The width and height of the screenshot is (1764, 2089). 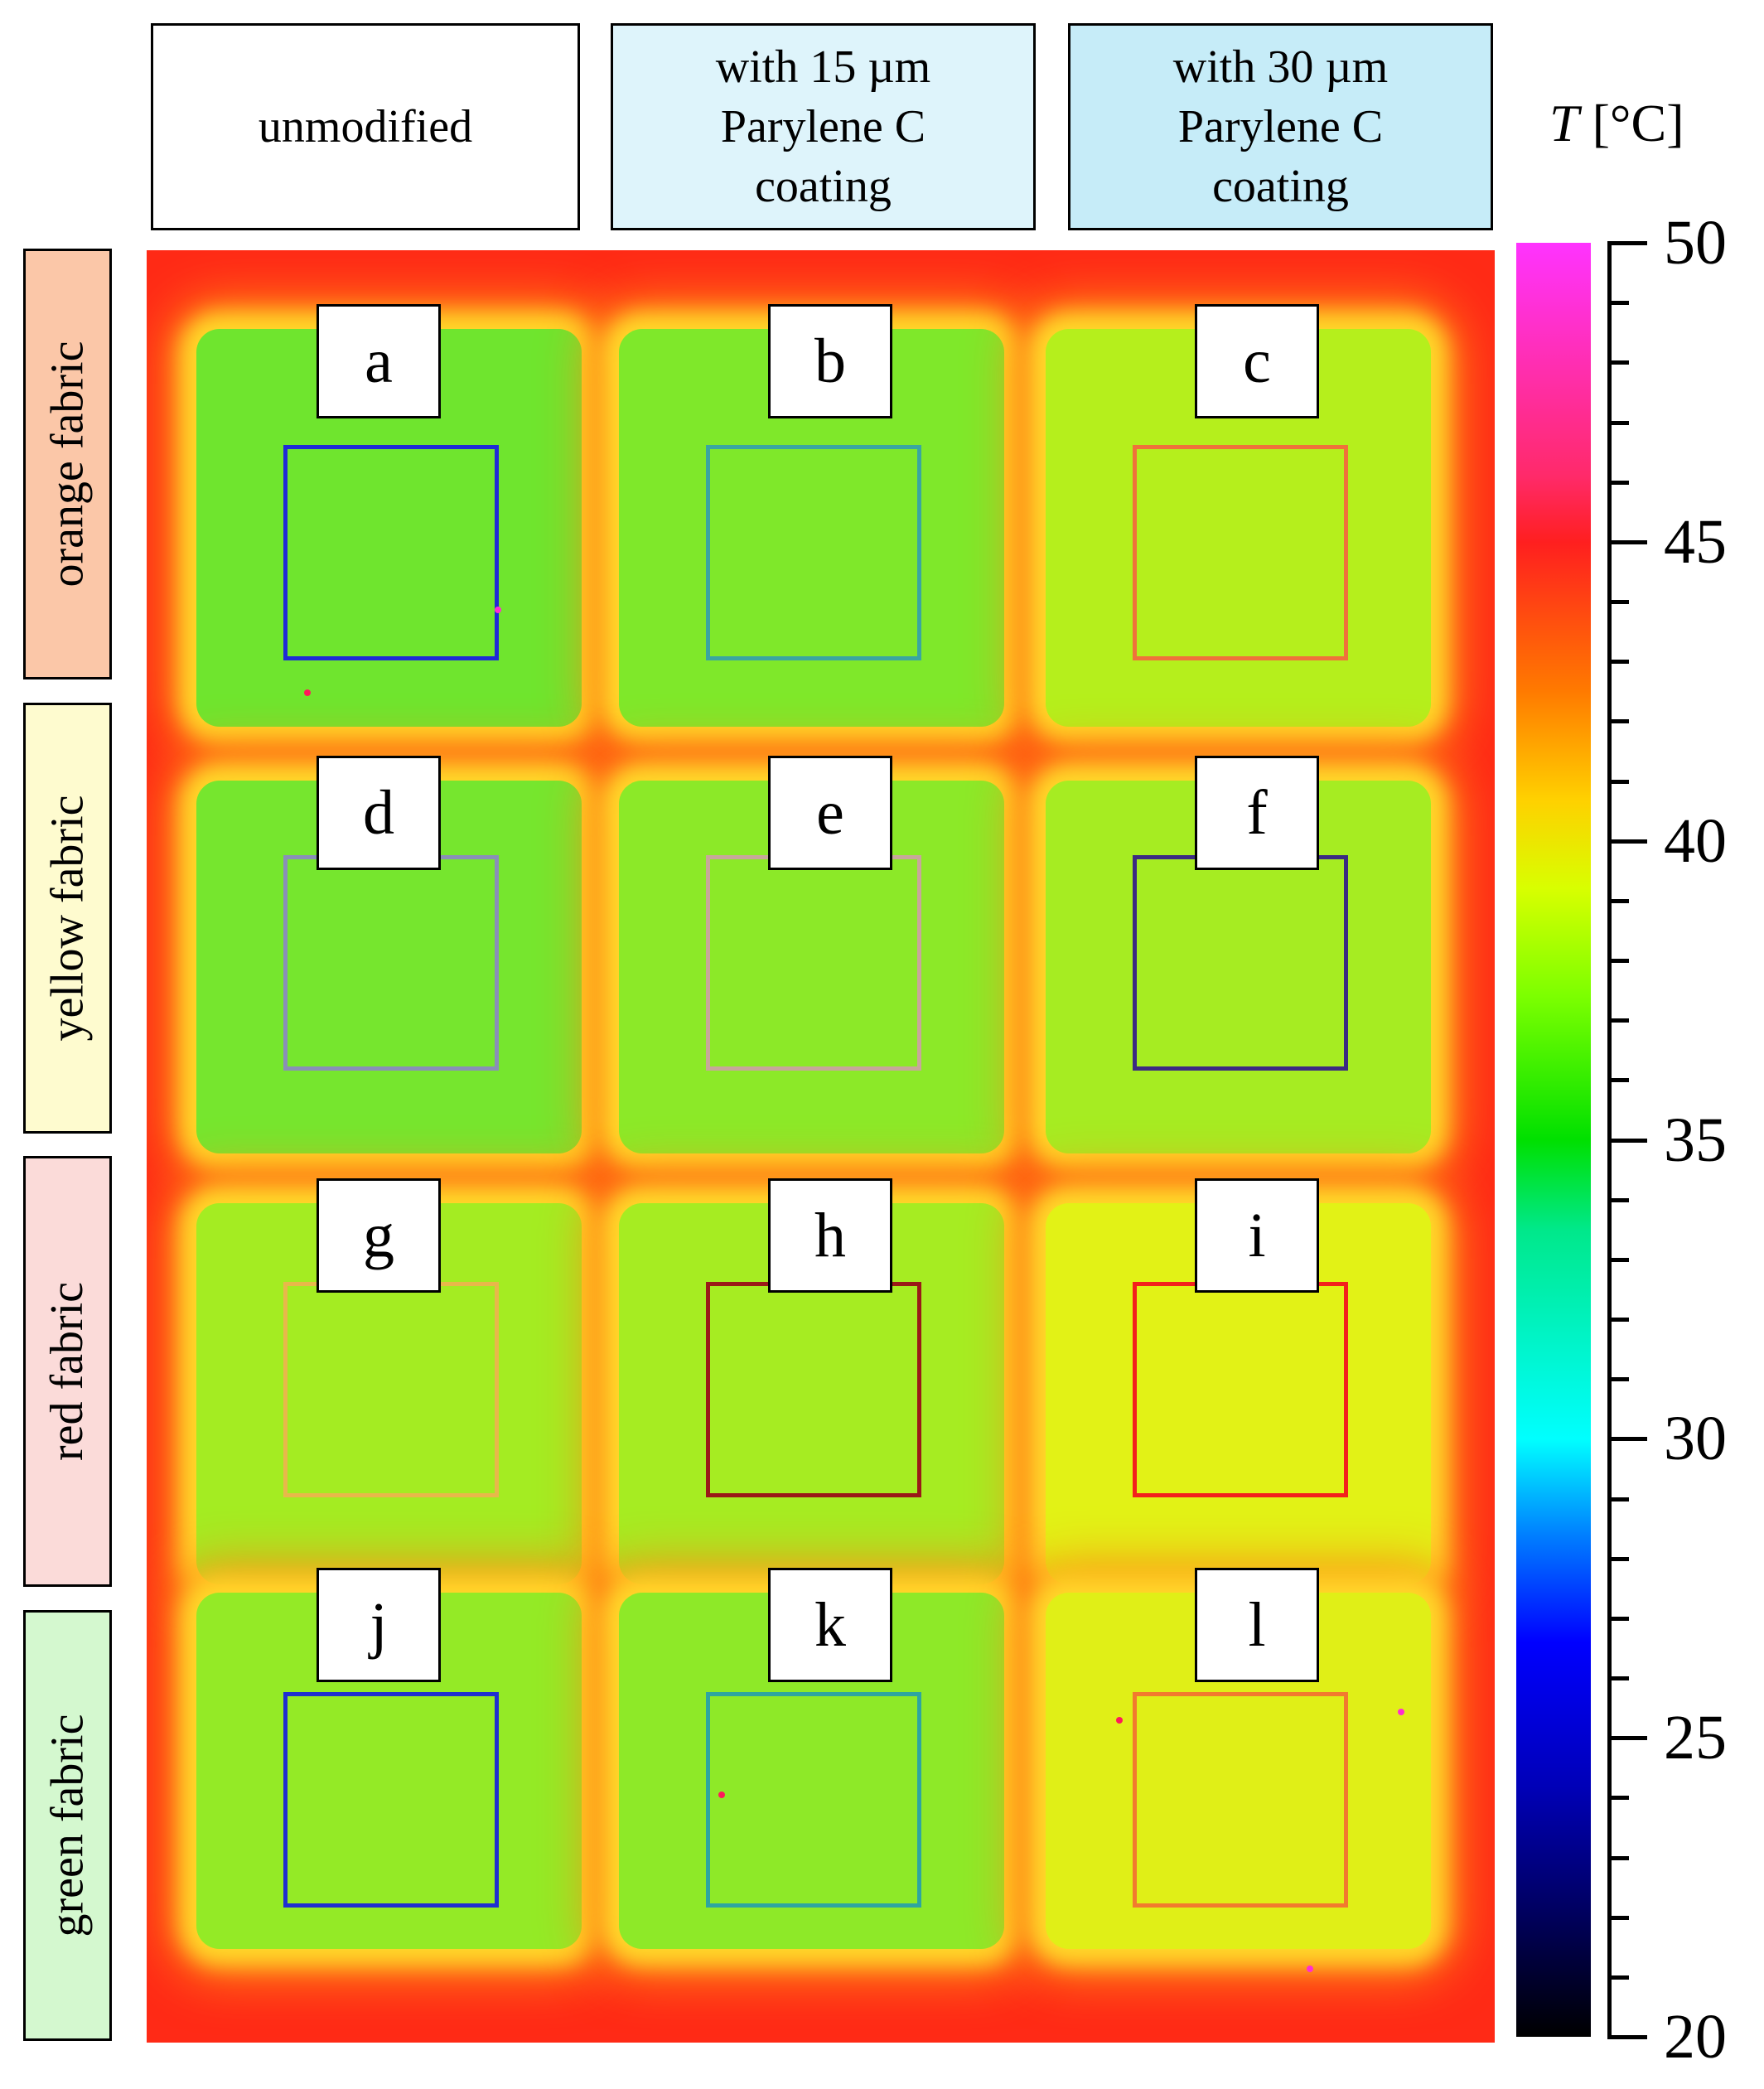 I want to click on roi-i, so click(x=1240, y=1389).